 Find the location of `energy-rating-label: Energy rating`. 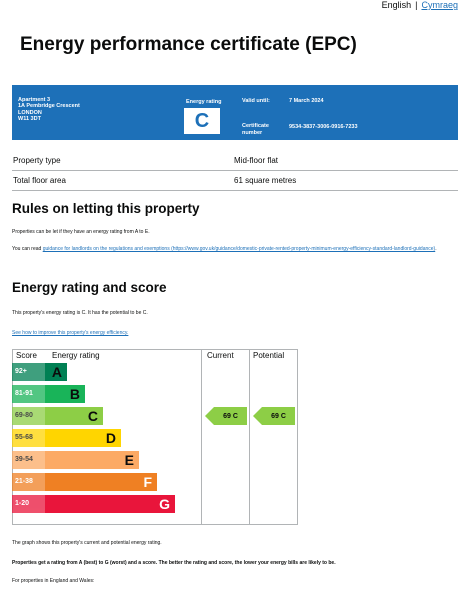

energy-rating-label: Energy rating is located at coordinates (204, 102).